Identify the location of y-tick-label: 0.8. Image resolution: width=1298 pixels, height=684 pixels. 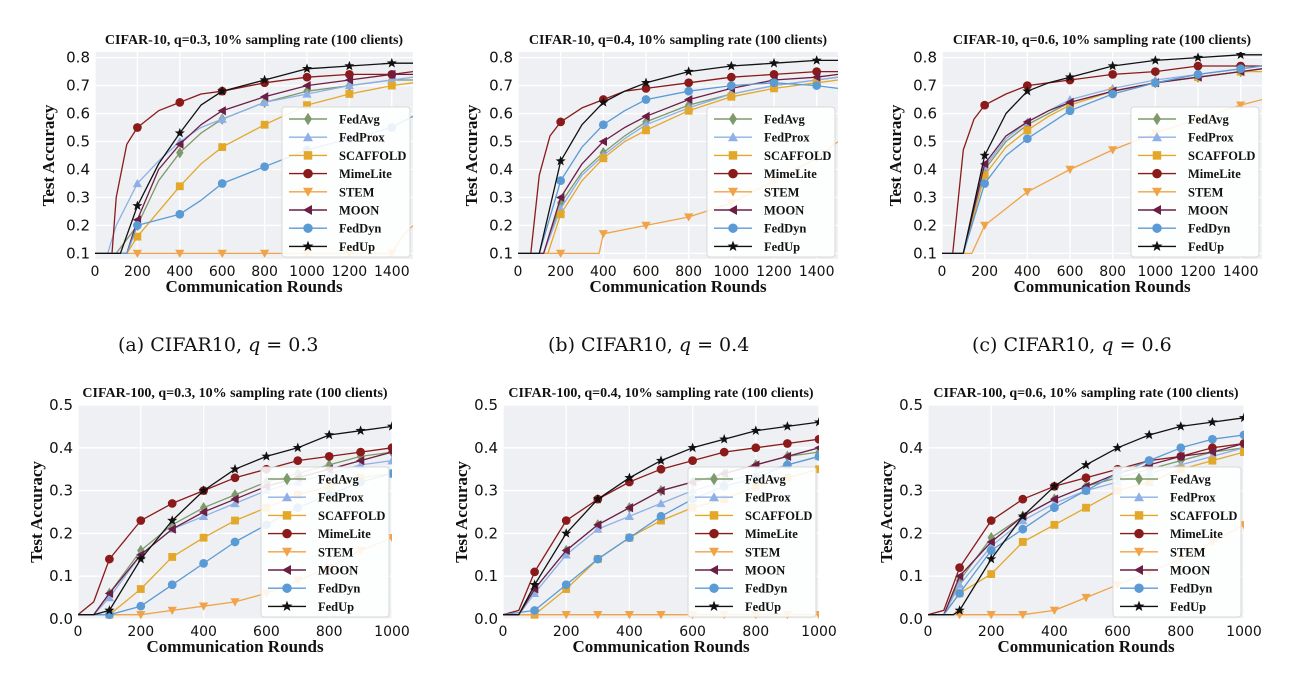
(78, 58).